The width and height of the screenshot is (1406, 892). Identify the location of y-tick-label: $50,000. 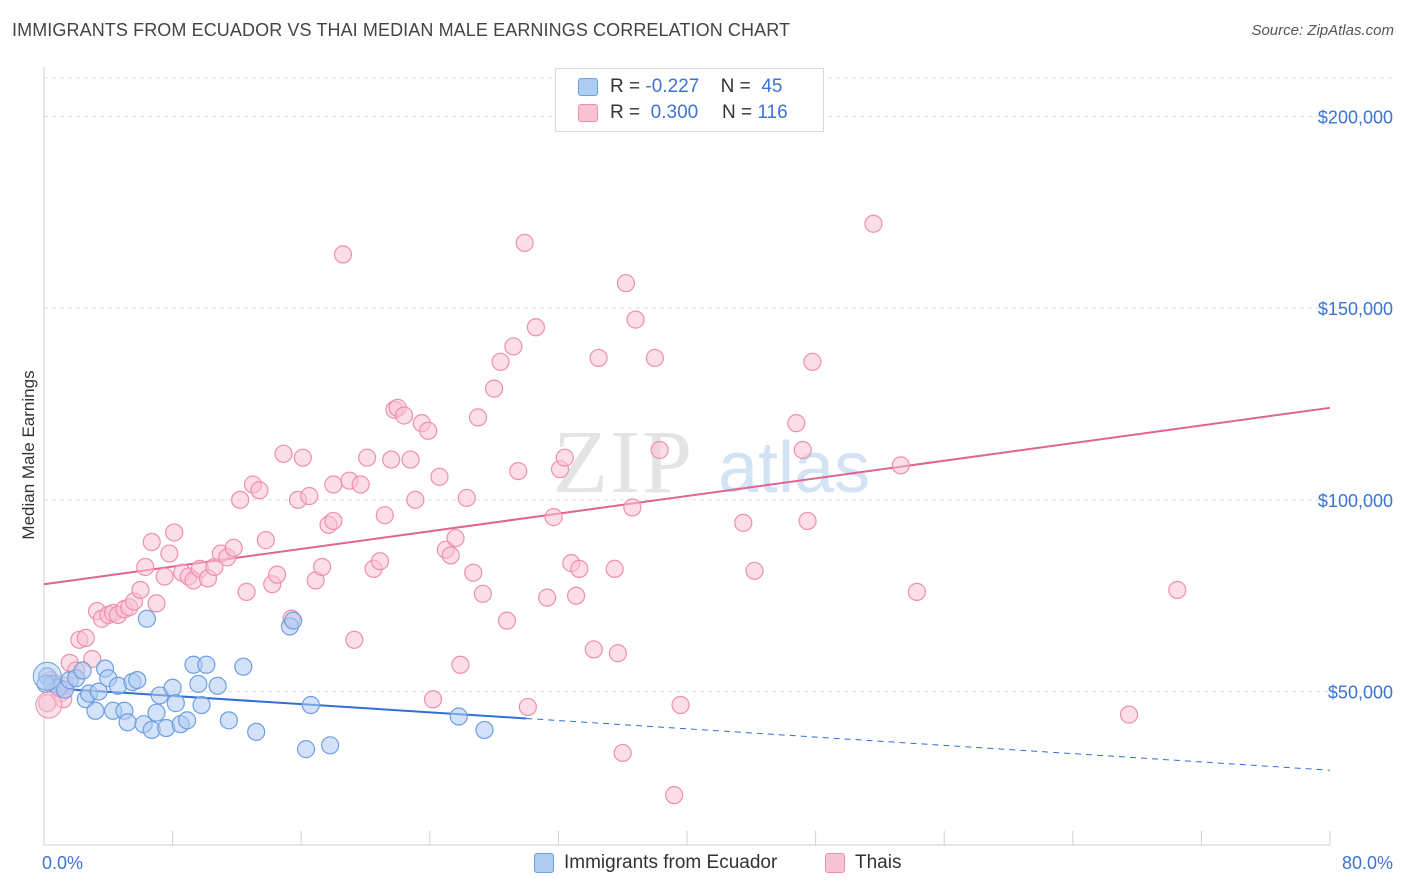
(1360, 693).